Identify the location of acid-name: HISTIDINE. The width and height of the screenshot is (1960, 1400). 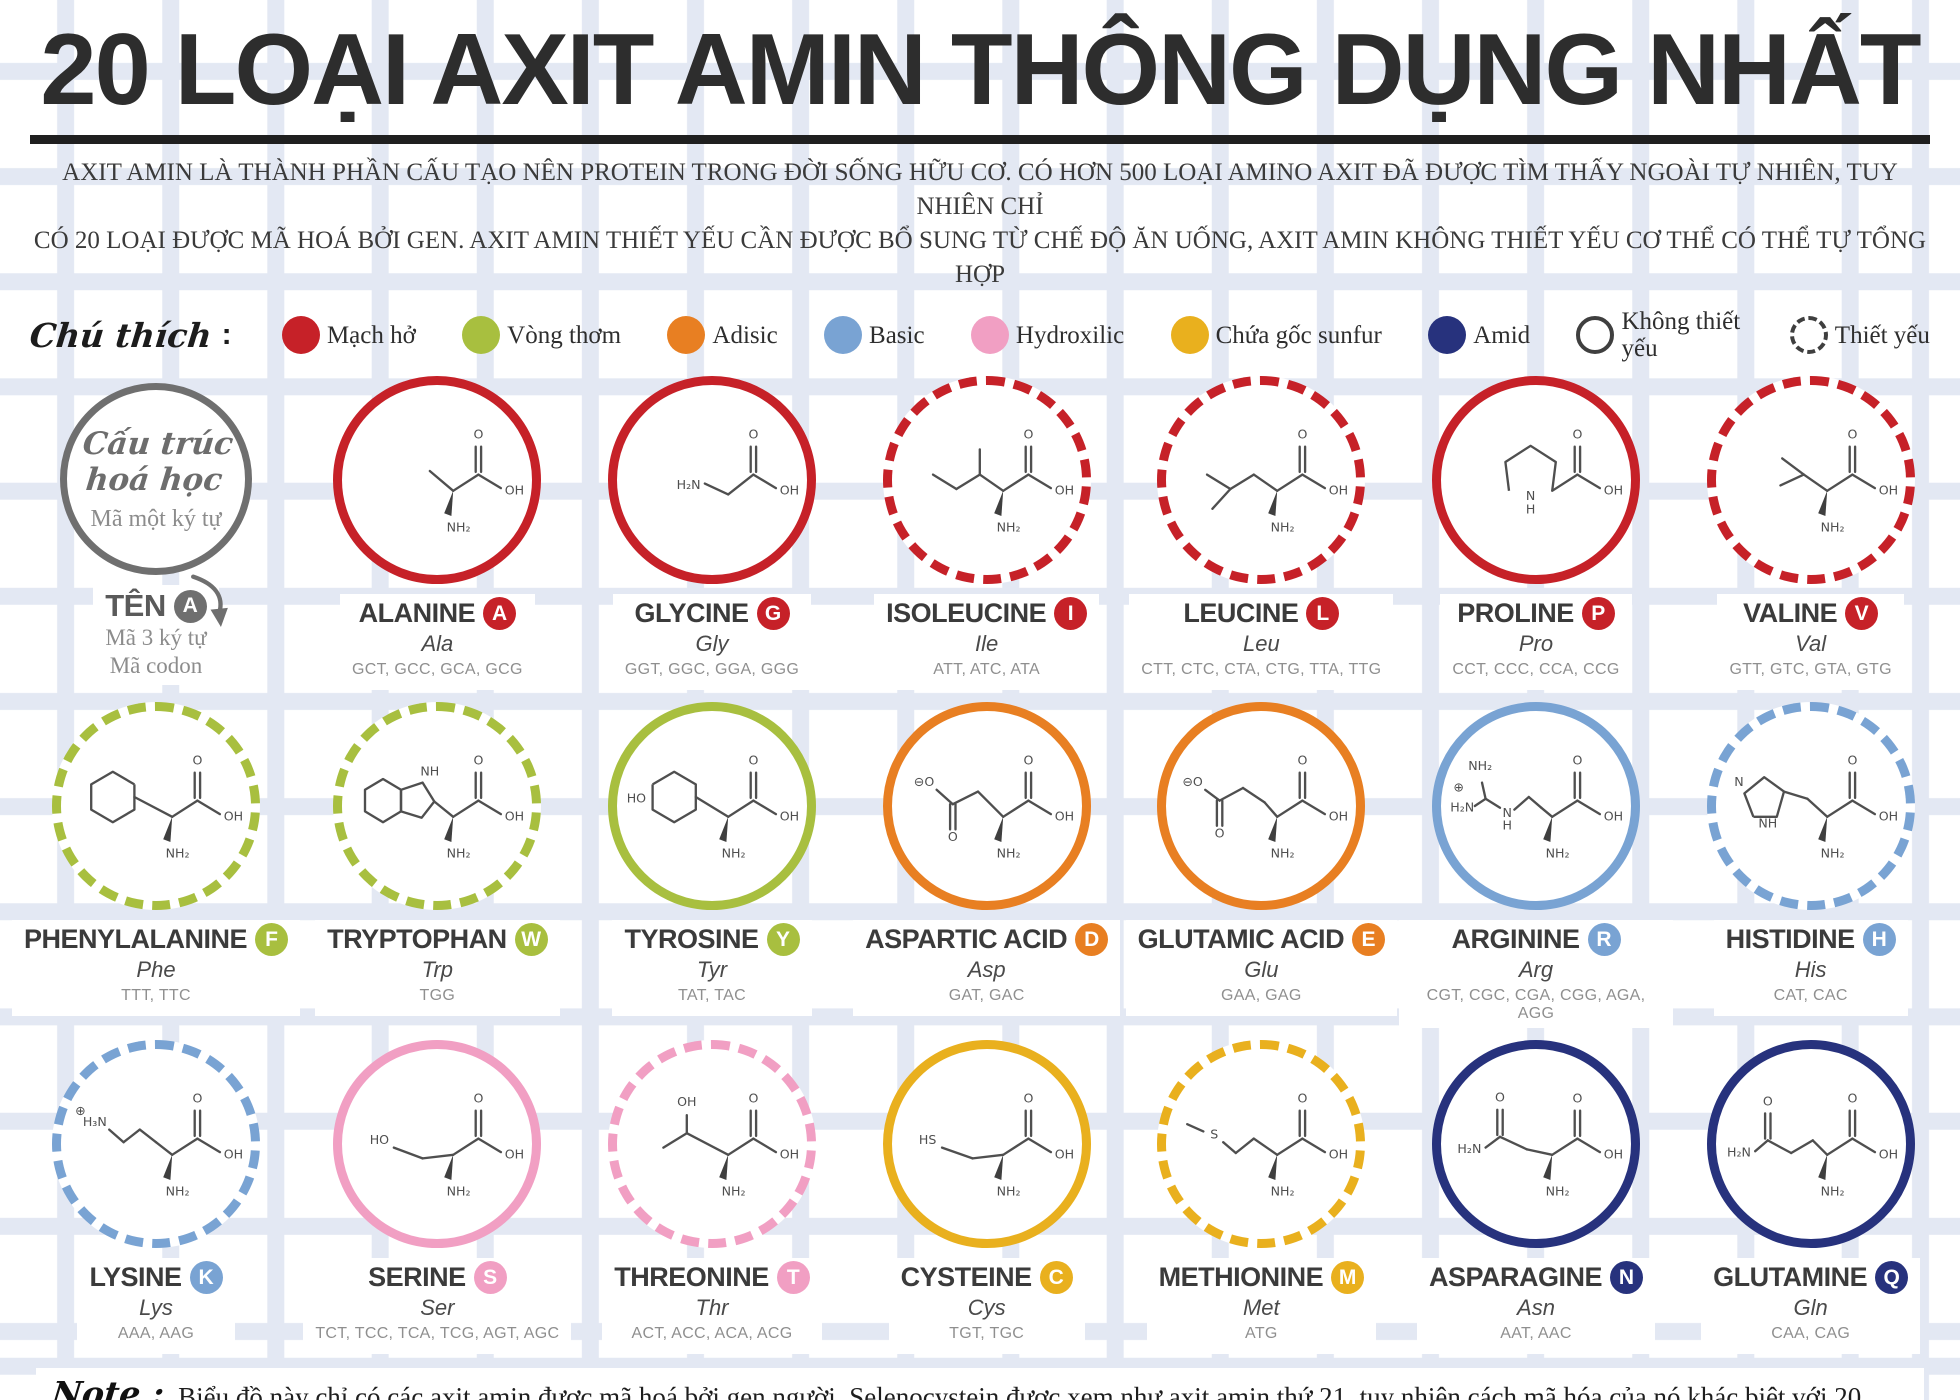
(1790, 939).